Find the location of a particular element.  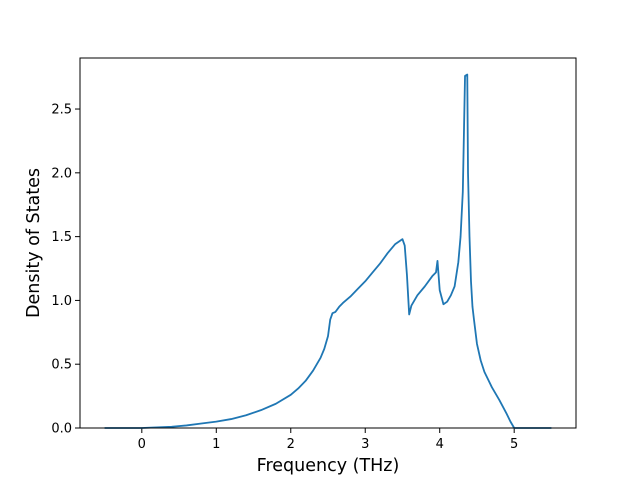

x-tick-label: 3 is located at coordinates (365, 444).